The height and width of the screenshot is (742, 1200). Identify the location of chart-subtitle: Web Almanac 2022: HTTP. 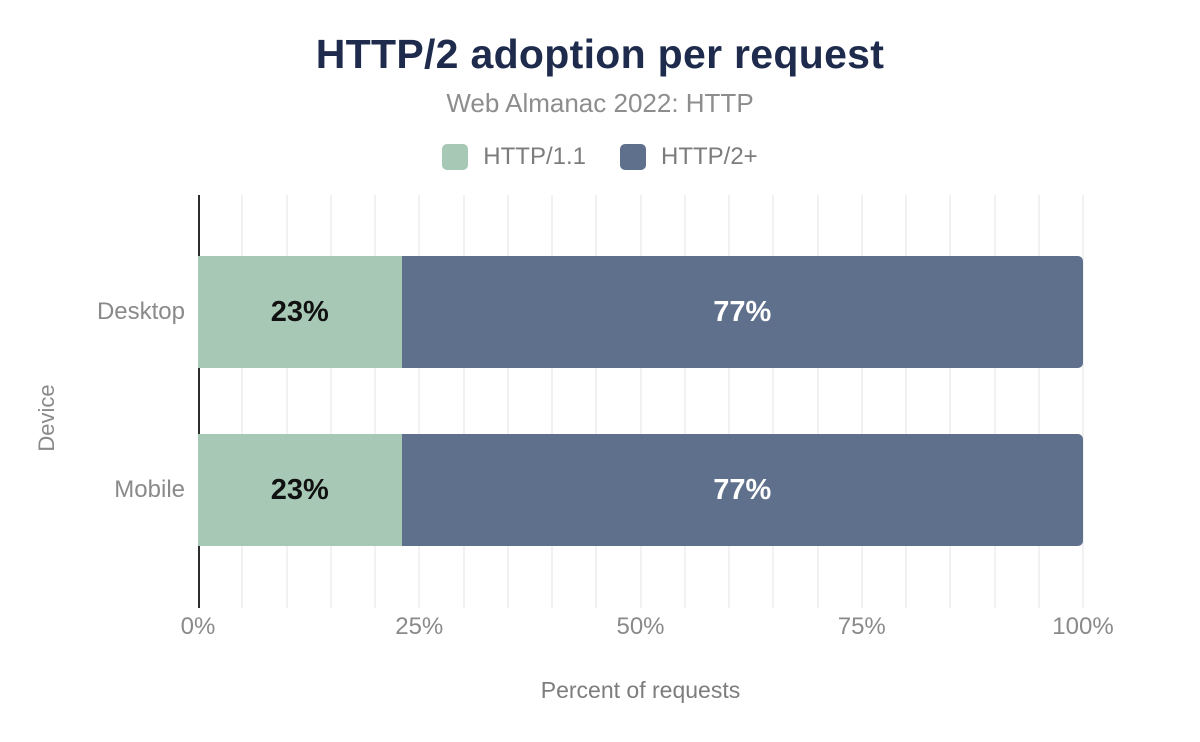
(600, 103).